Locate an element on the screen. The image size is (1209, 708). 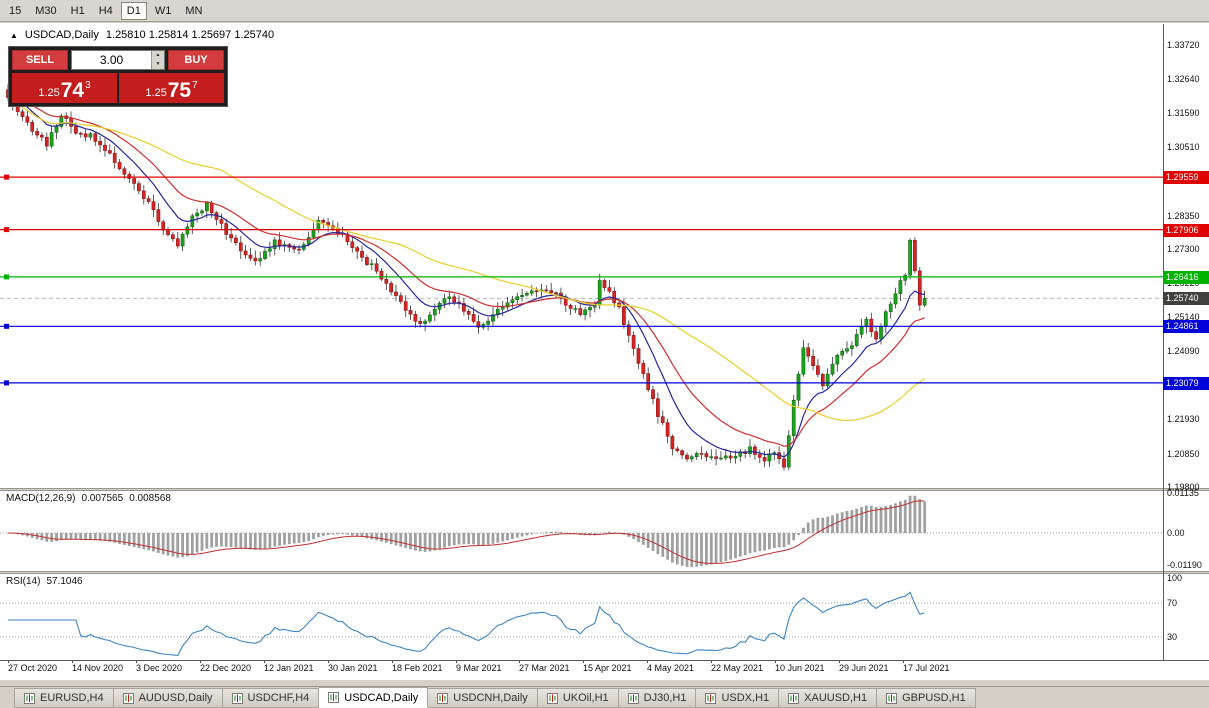
chart-tab-audusd-daily: AUDUSD,Daily is located at coordinates (168, 698).